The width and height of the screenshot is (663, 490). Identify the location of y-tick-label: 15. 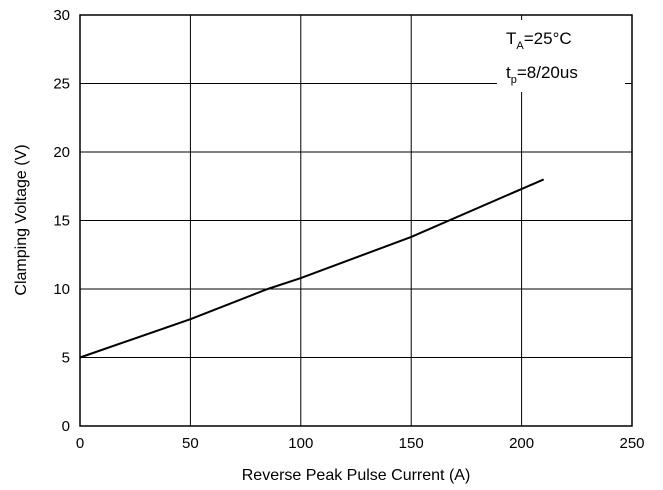
(61, 221).